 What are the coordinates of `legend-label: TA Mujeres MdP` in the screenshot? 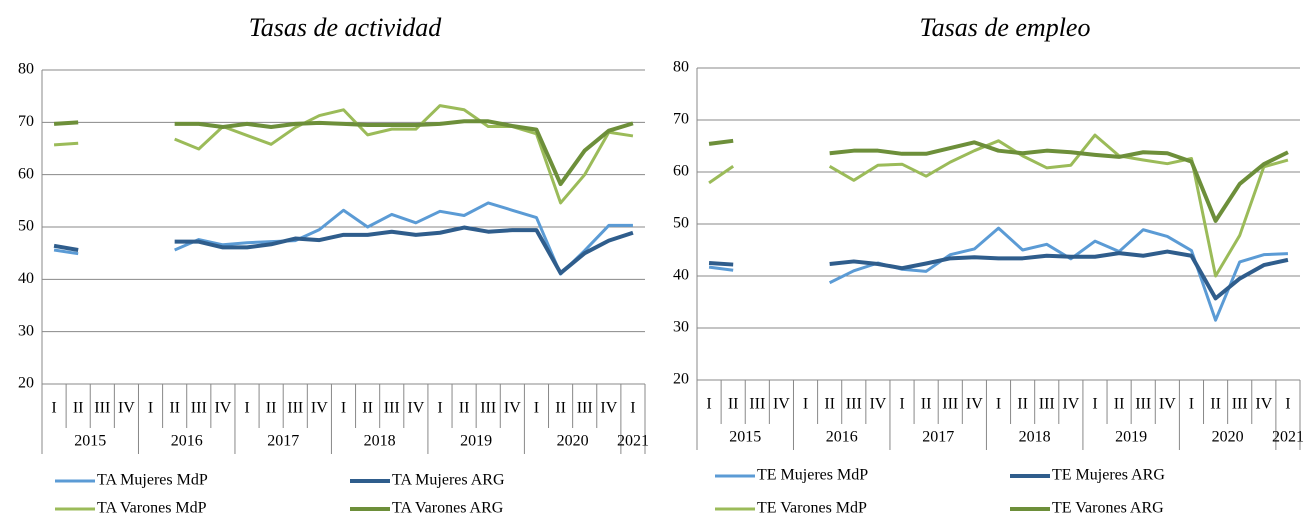 It's located at (152, 480).